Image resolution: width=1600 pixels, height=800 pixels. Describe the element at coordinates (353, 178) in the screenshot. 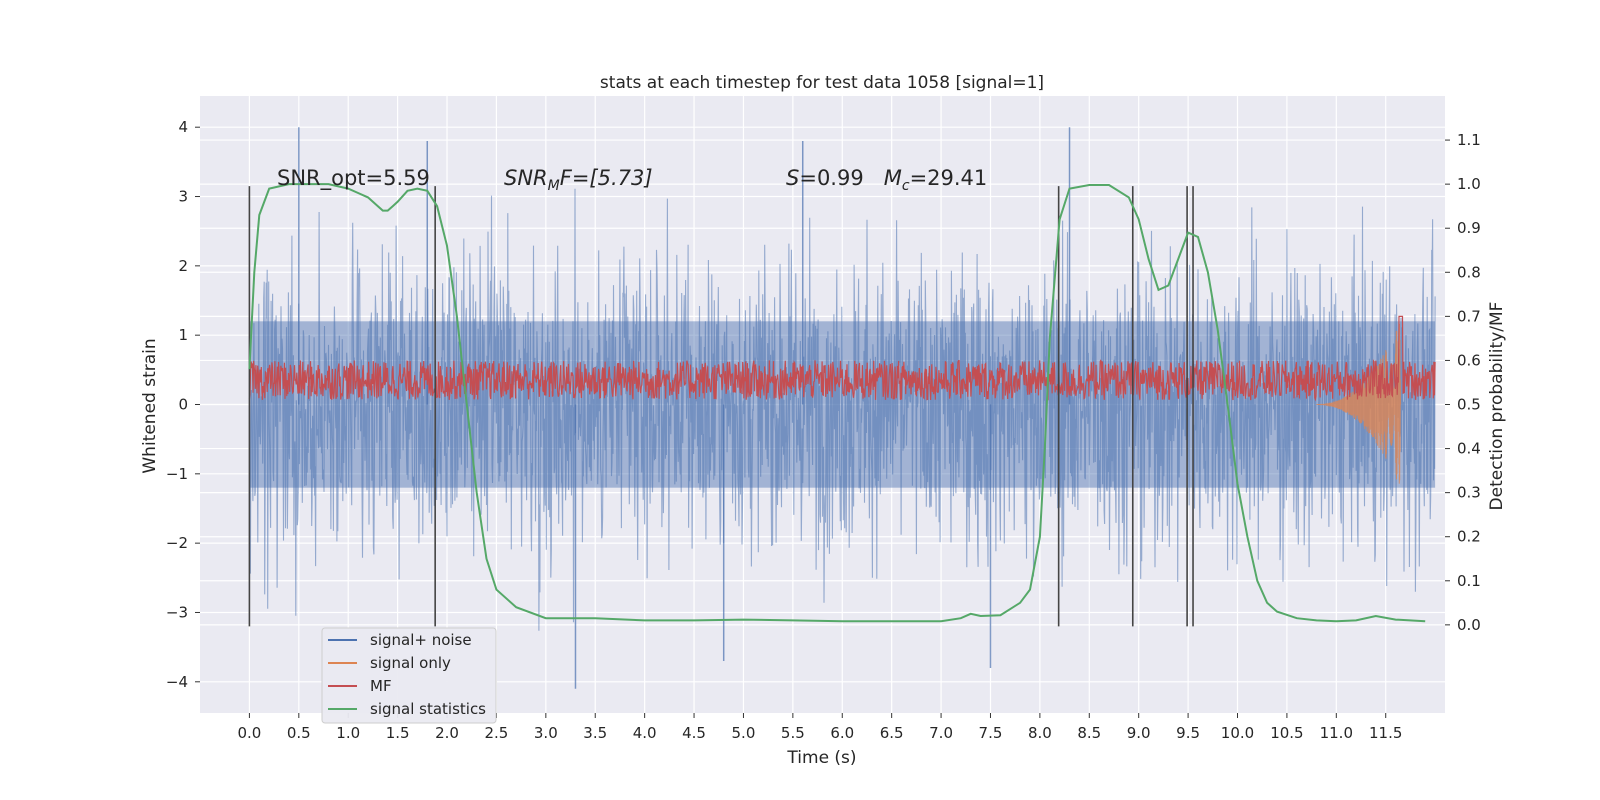

I see `annotation-snr-opt: SNR_opt=5.59` at that location.